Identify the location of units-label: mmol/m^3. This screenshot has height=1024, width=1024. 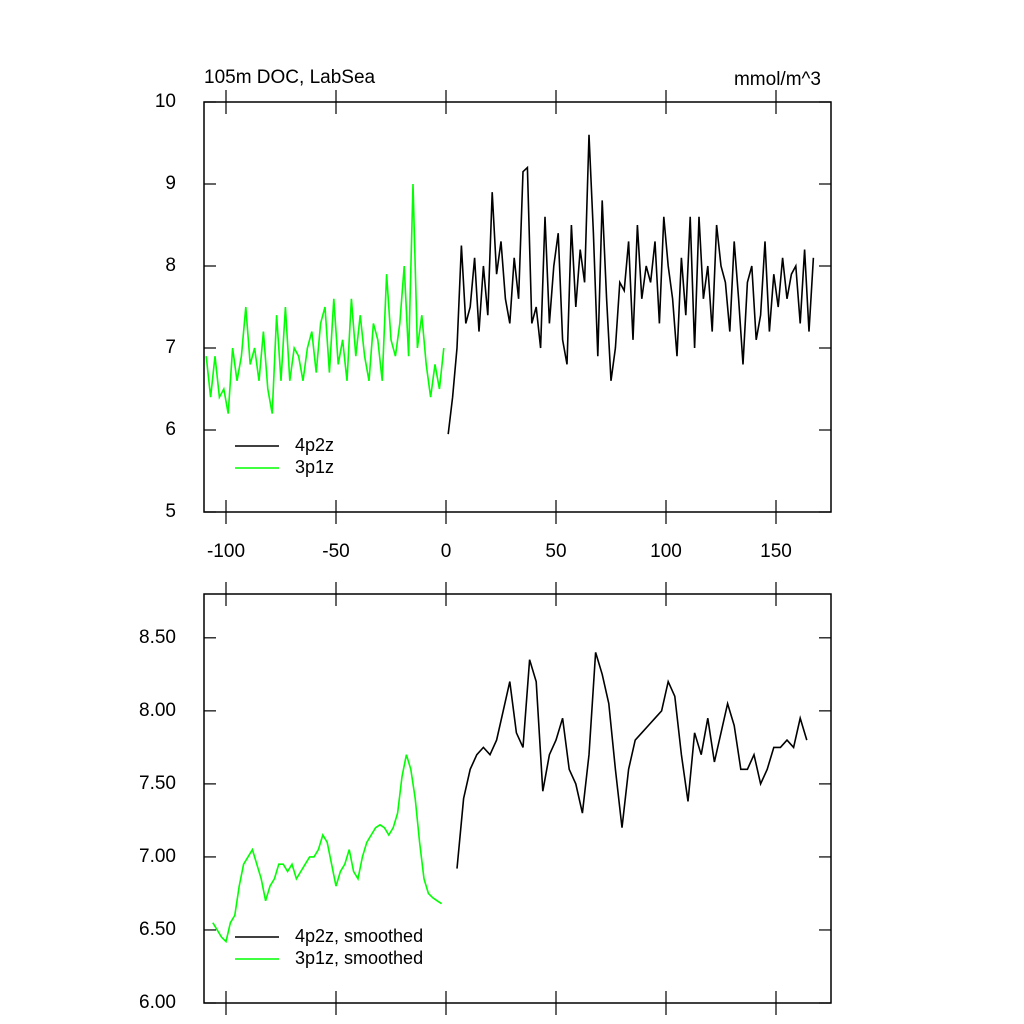
(777, 79).